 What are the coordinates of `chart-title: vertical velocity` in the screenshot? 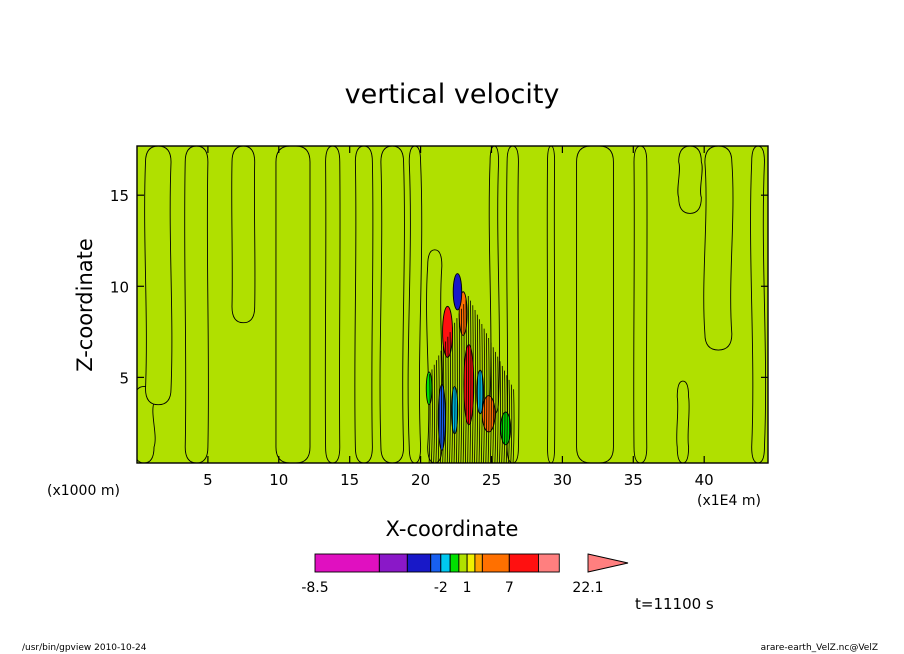 It's located at (452, 94).